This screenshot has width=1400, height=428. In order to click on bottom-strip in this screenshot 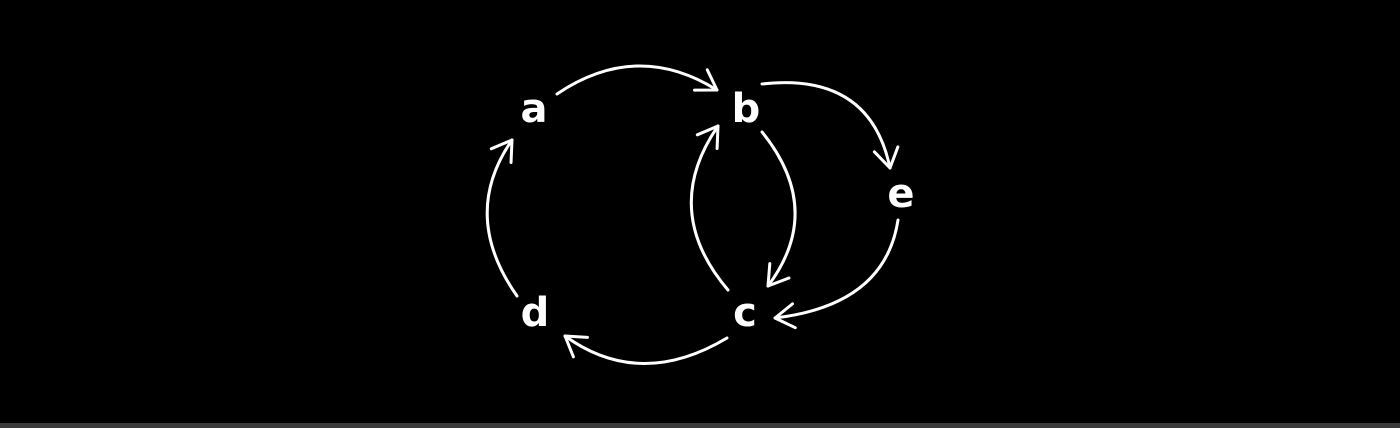, I will do `click(700, 425)`.